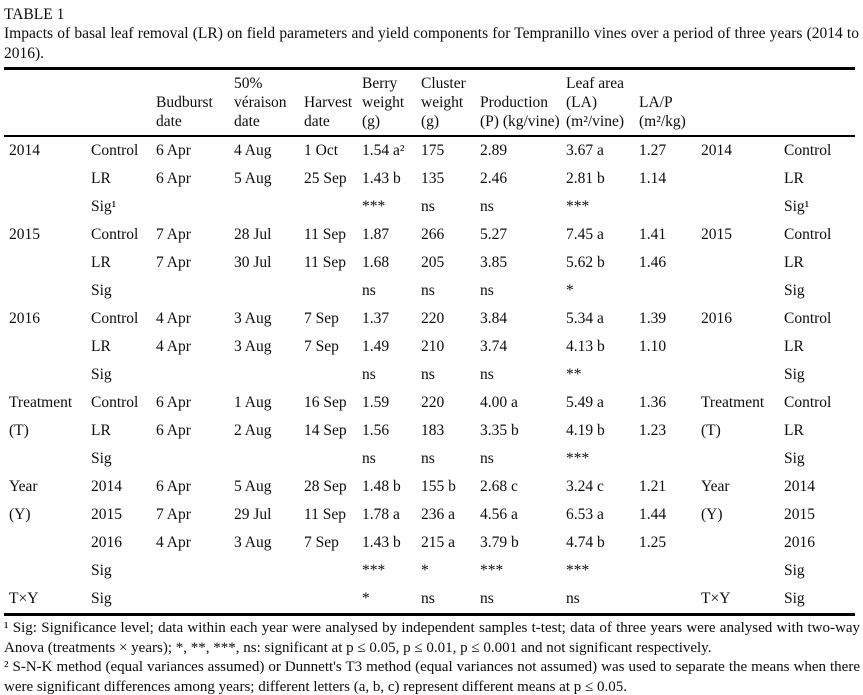 The height and width of the screenshot is (695, 863). What do you see at coordinates (429, 600) in the screenshot?
I see `table-row: T×Y Sig * ns ns ns T×Y Sig` at bounding box center [429, 600].